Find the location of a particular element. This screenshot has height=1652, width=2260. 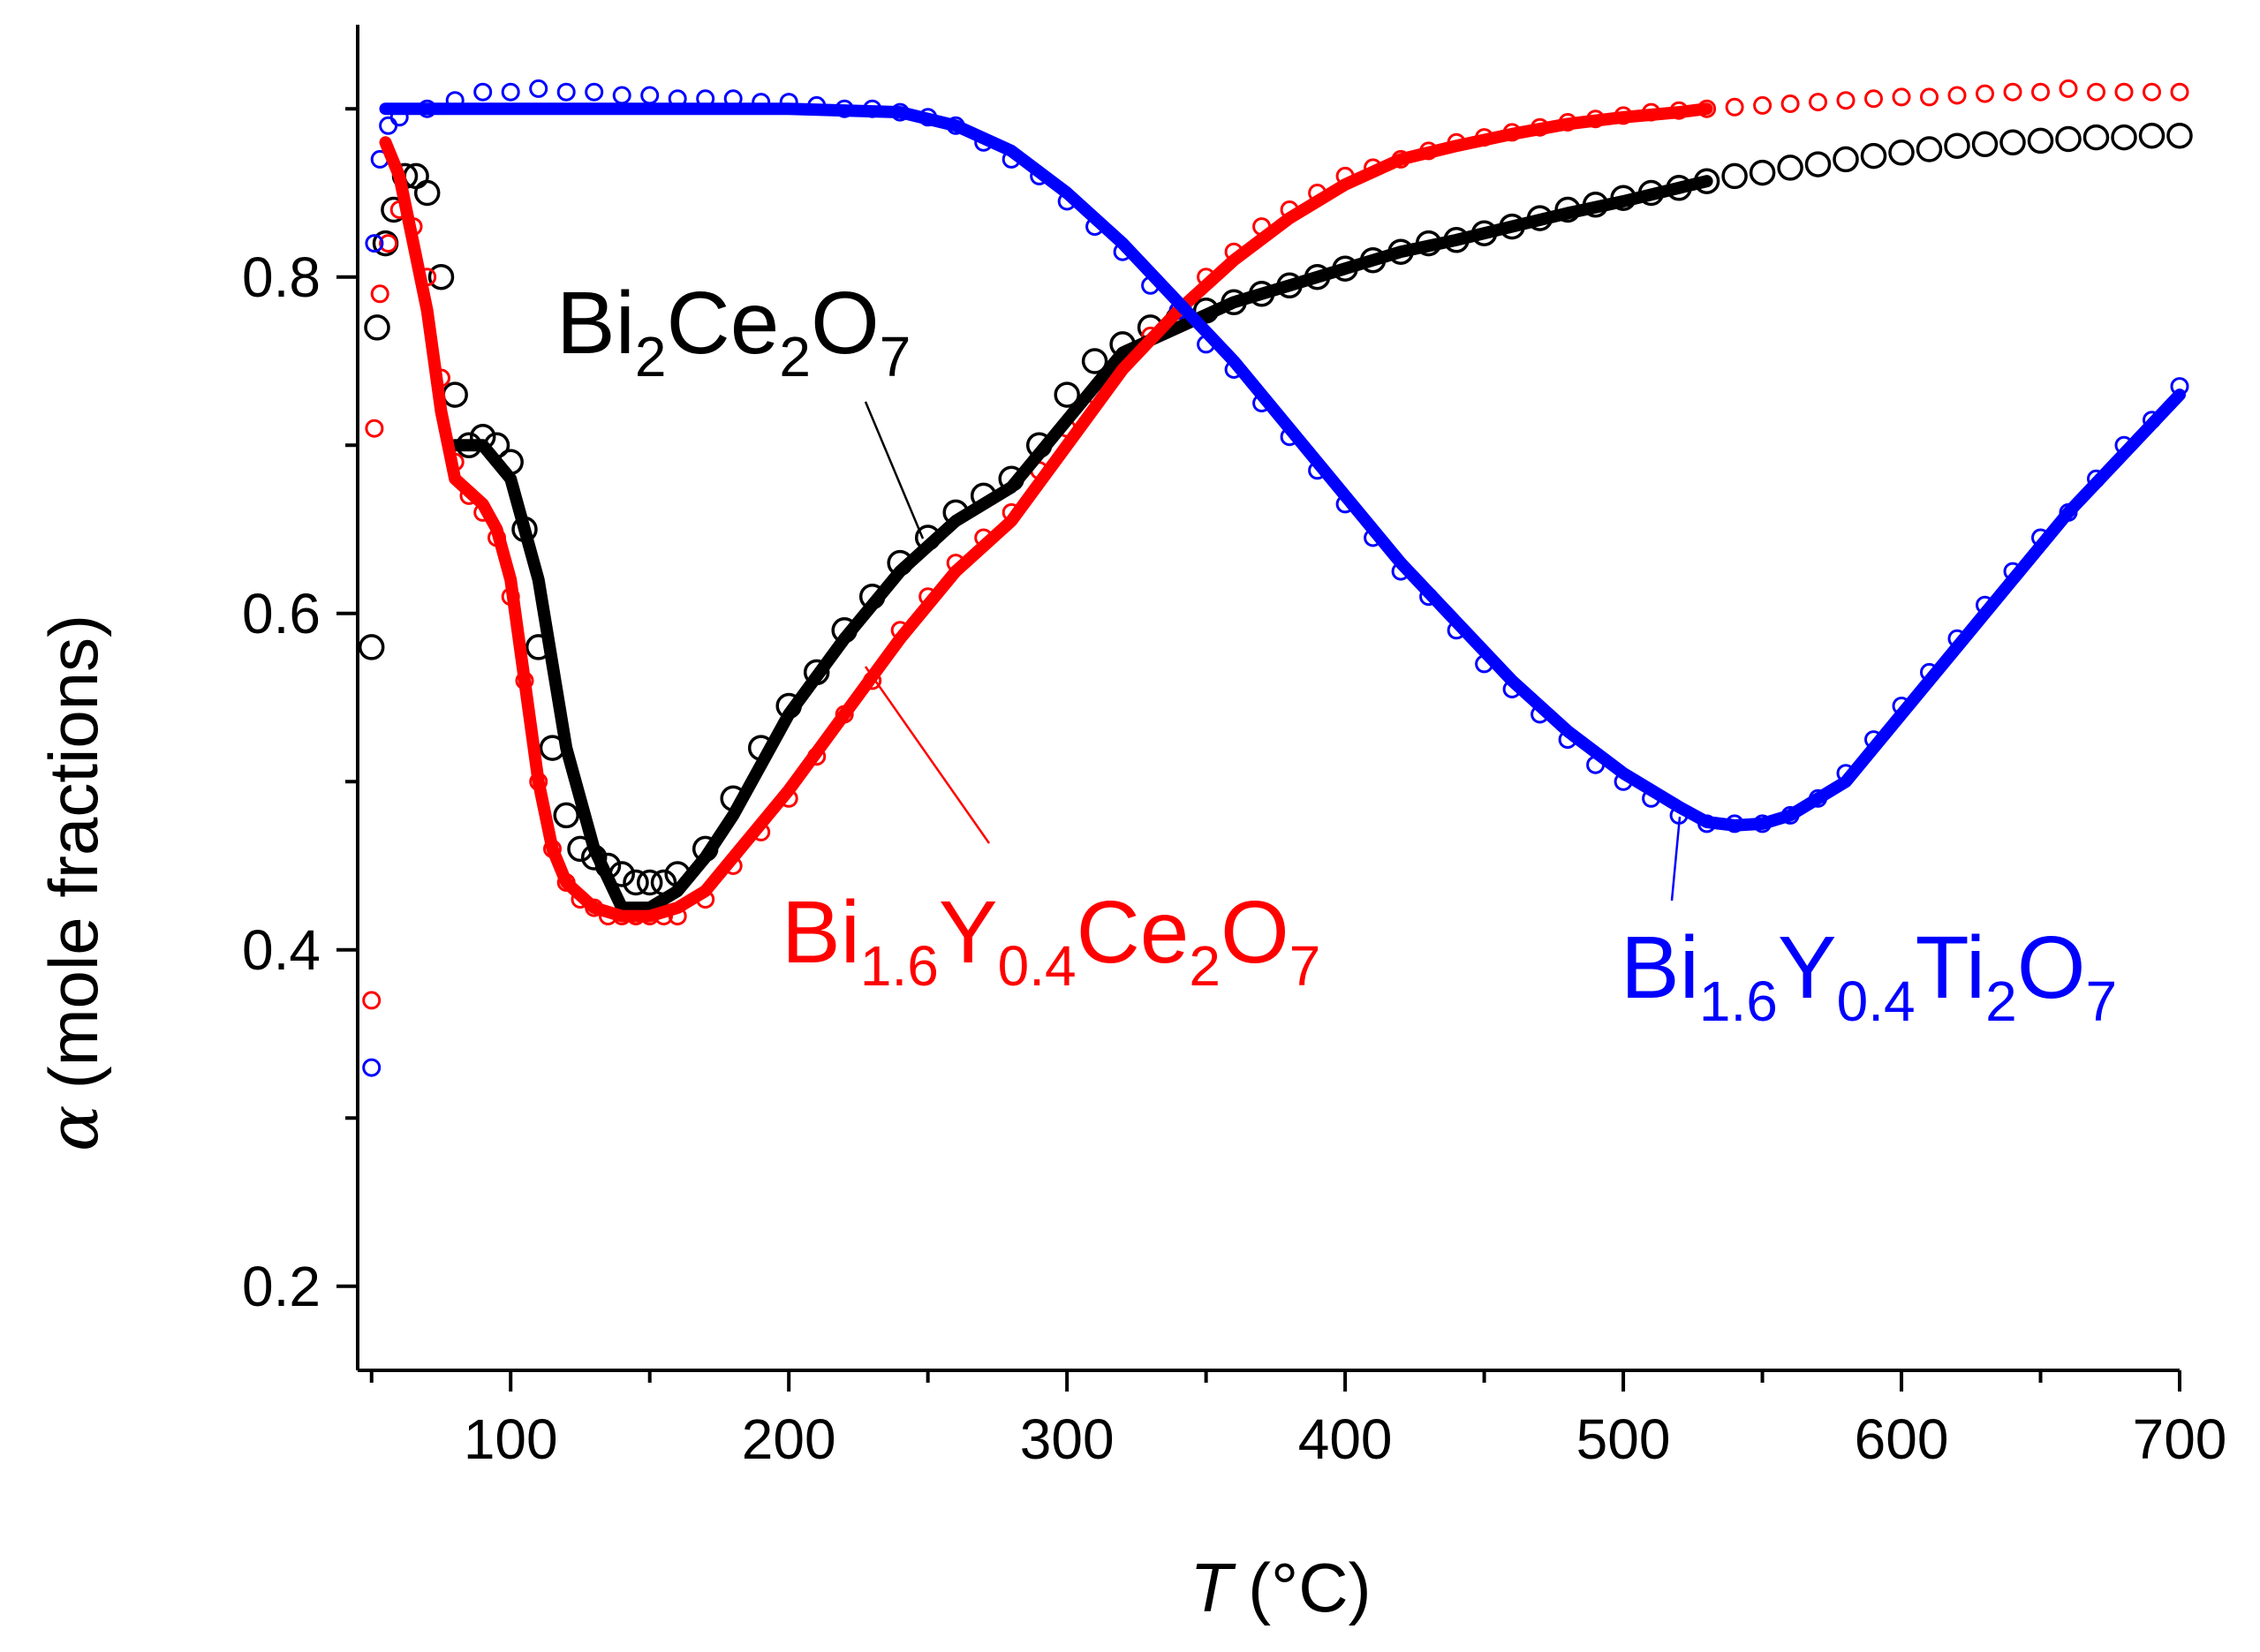

series-label: Bi1.6Y0.4Ti2O7 is located at coordinates (1869, 976).